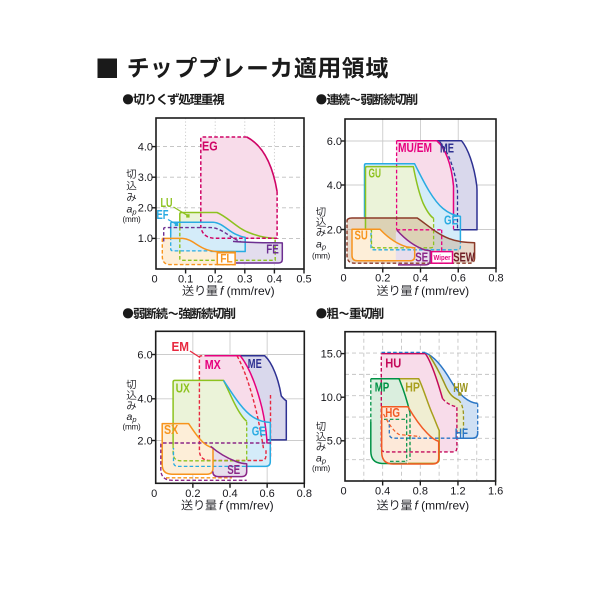 The image size is (600, 600). I want to click on svg-text: HG, so click(392, 413).